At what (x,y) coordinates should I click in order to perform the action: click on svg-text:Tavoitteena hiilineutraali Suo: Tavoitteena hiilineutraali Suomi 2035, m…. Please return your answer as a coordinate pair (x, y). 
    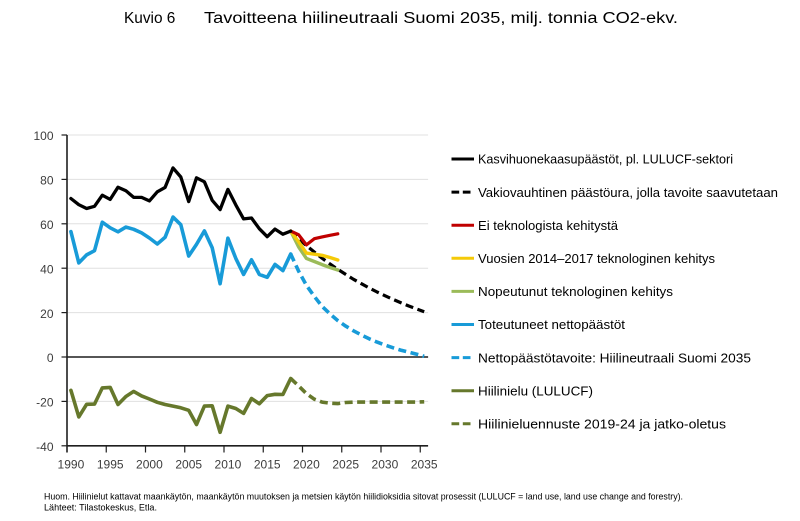
    Looking at the image, I should click on (441, 18).